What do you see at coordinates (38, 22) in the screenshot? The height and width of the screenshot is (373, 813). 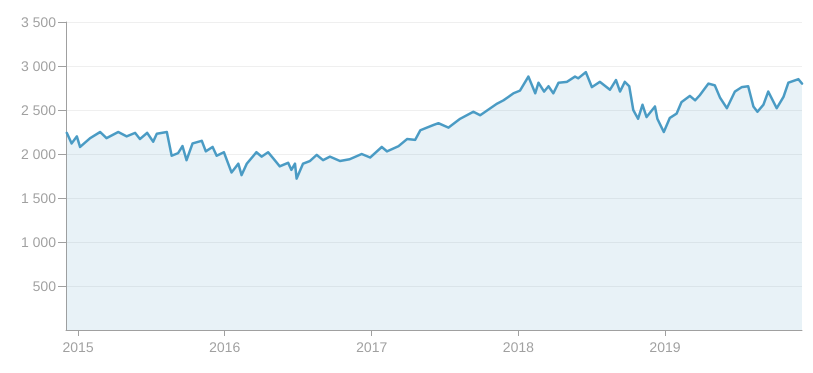 I see `y-tick-label: 3 500` at bounding box center [38, 22].